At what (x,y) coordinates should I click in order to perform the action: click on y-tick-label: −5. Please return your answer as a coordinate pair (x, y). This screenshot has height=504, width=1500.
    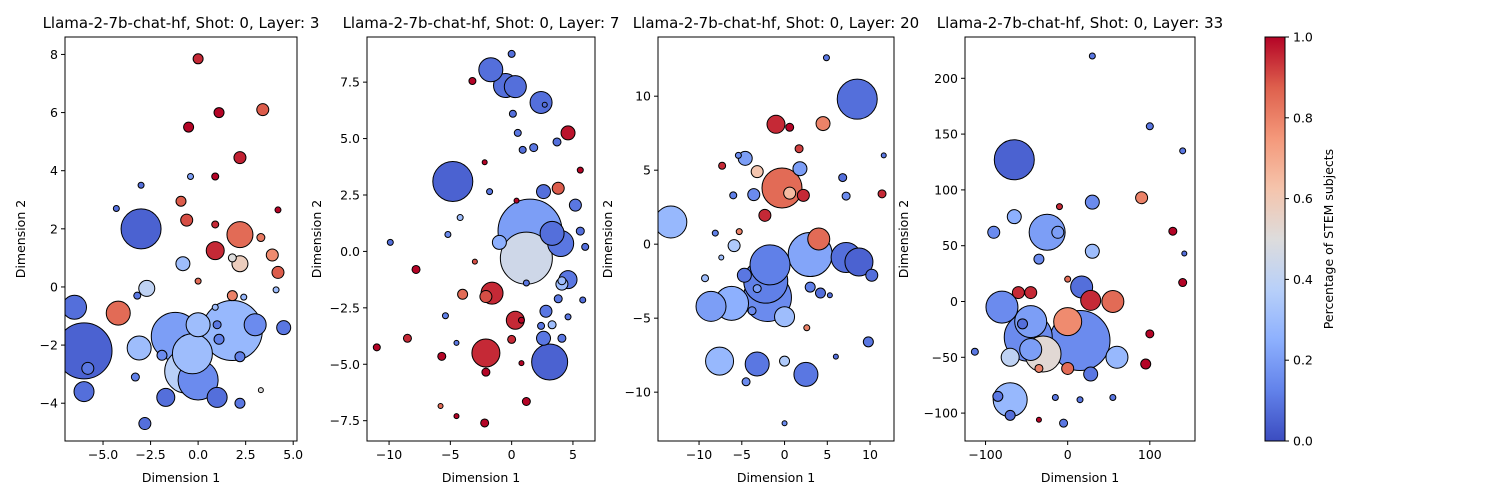
    Looking at the image, I should click on (642, 318).